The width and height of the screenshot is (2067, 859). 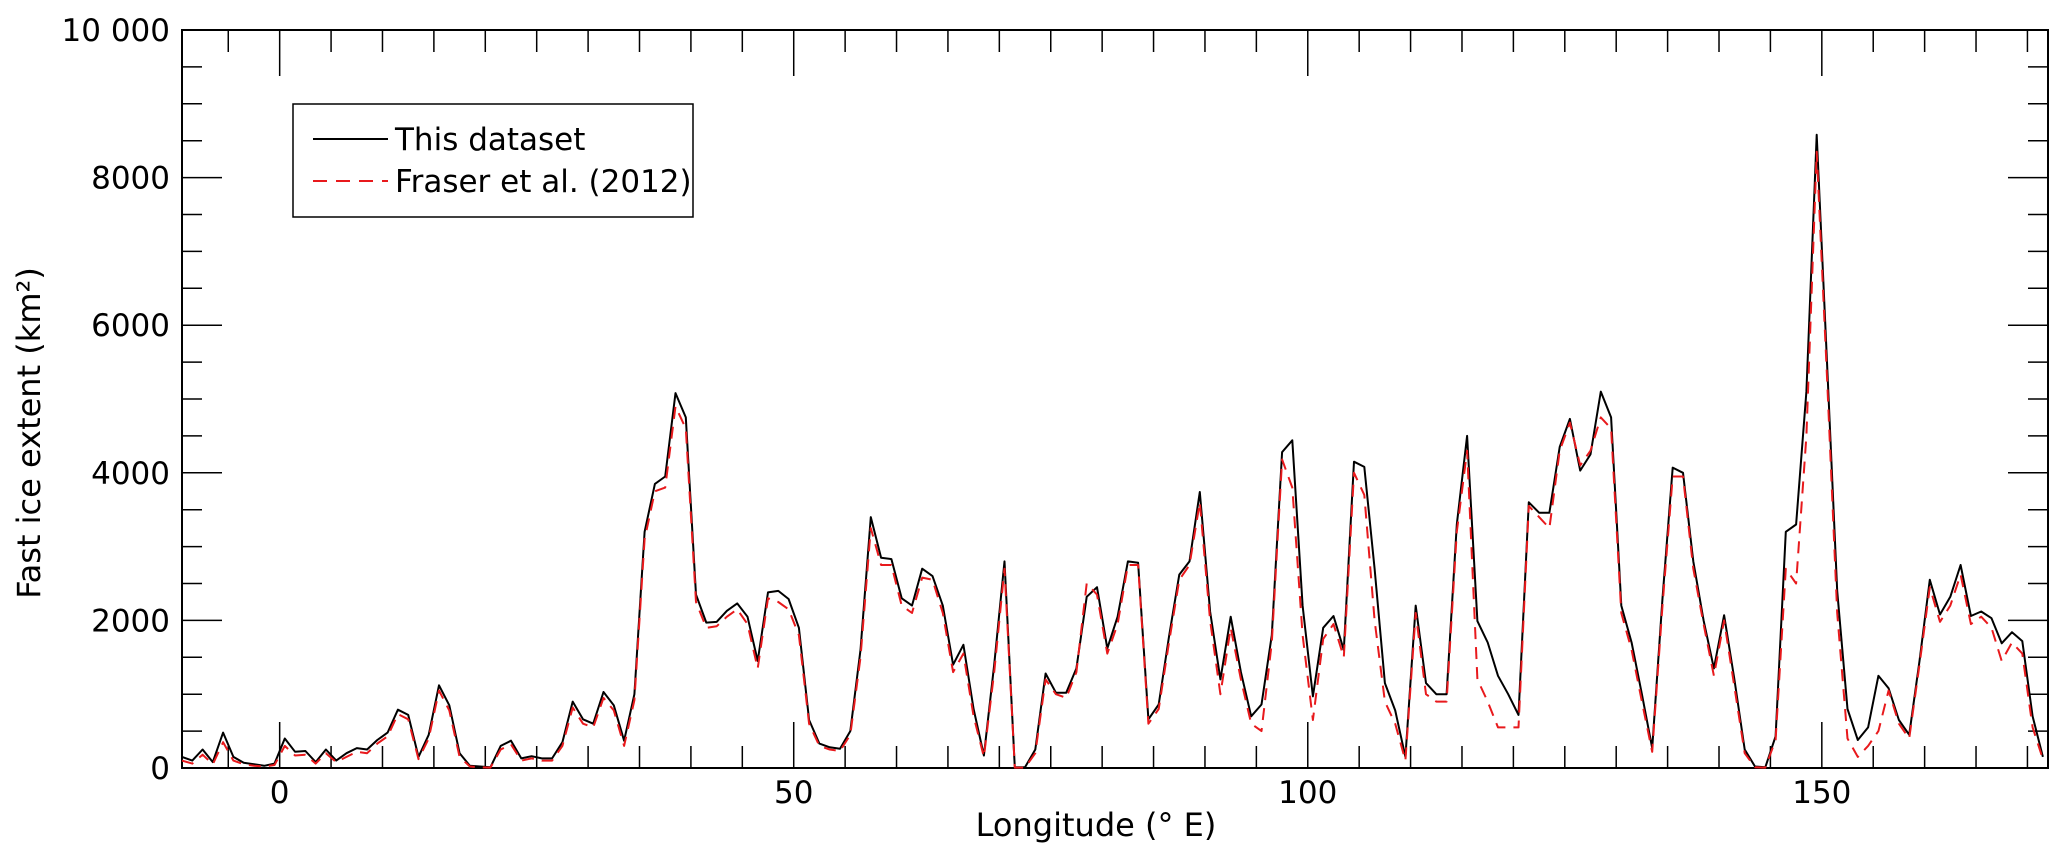 What do you see at coordinates (543, 182) in the screenshot?
I see `legend-label-fraser-2012: Fraser et al. (2012)` at bounding box center [543, 182].